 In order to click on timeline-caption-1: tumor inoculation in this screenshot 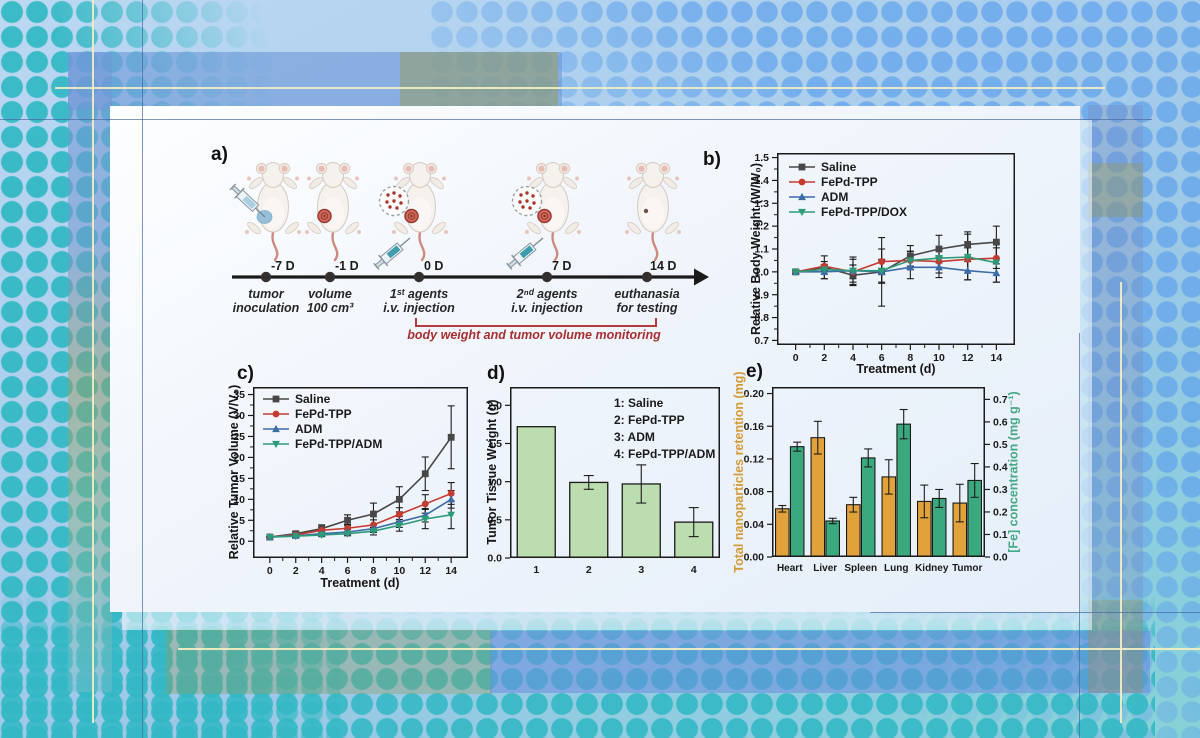, I will do `click(266, 301)`.